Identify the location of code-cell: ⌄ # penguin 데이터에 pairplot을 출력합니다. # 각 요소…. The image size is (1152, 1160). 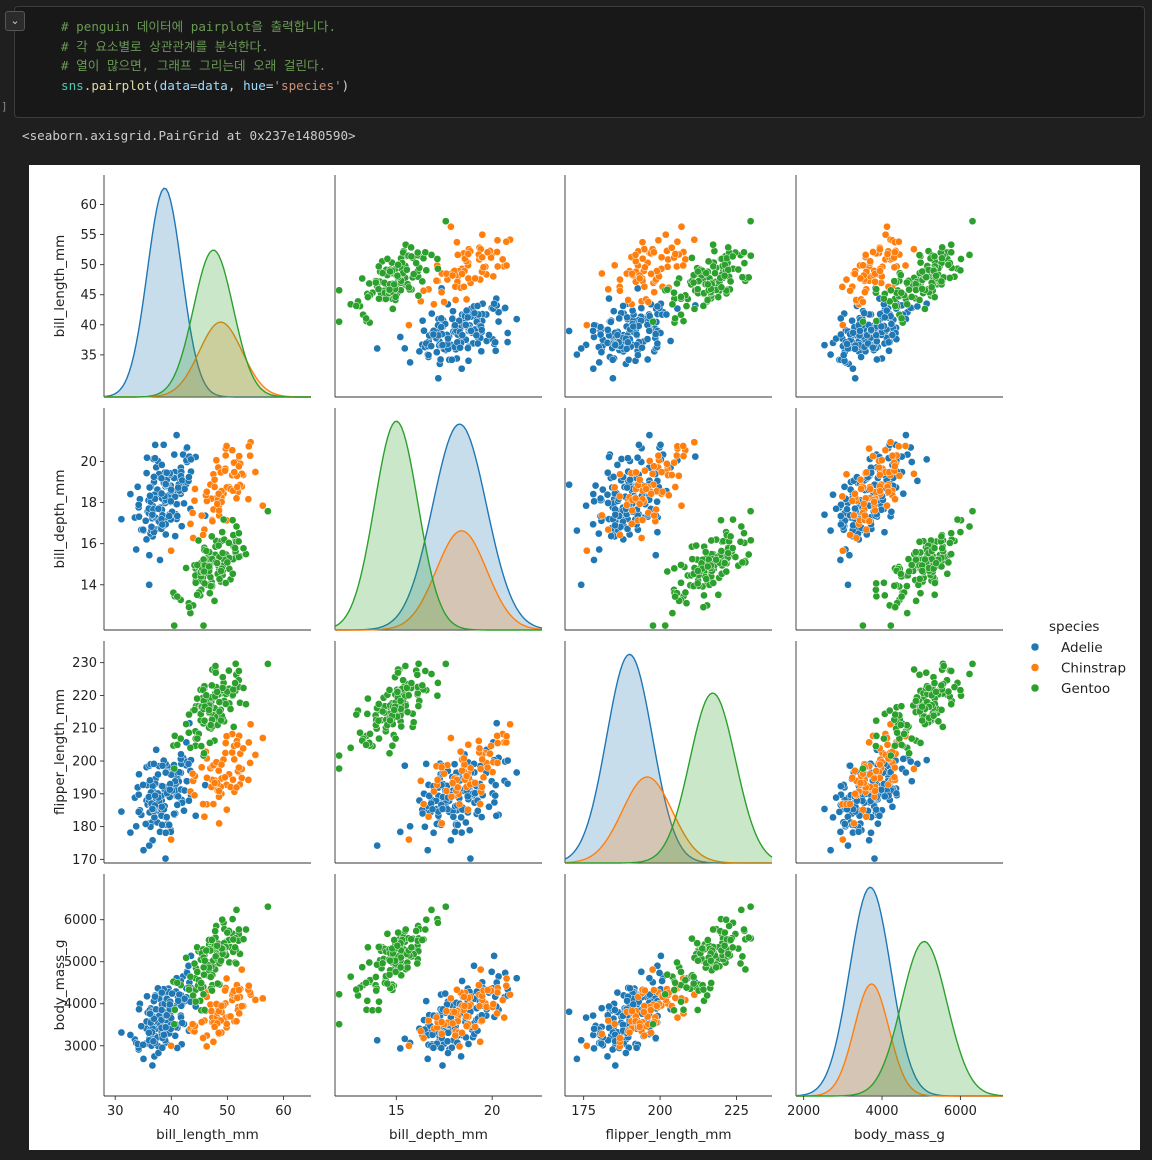
(575, 62).